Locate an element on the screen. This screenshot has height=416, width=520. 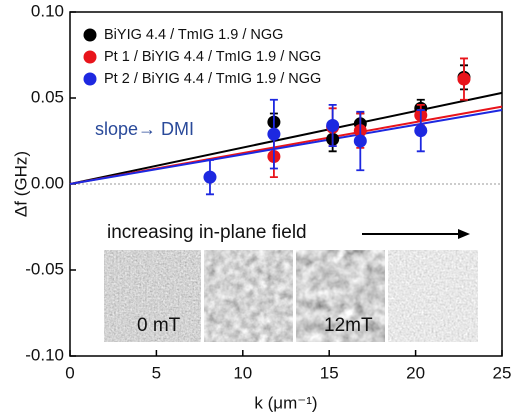
annotation: slope→ DMI is located at coordinates (144, 129).